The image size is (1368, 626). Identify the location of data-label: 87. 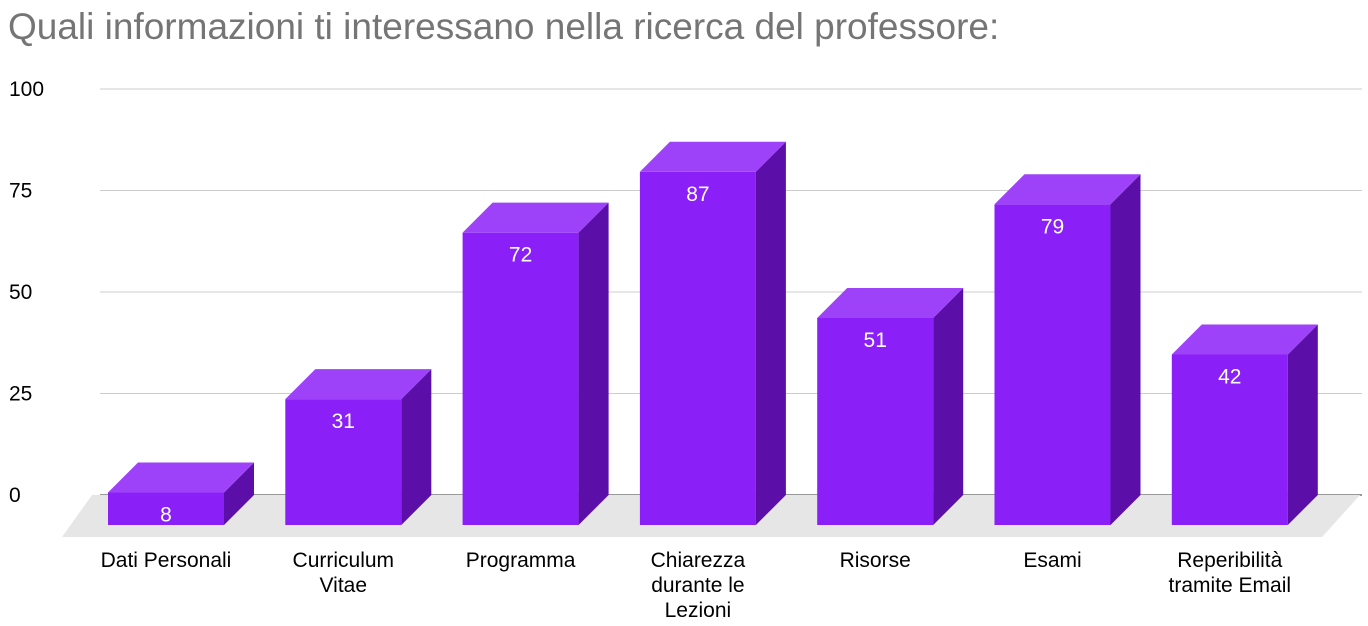
(697, 194).